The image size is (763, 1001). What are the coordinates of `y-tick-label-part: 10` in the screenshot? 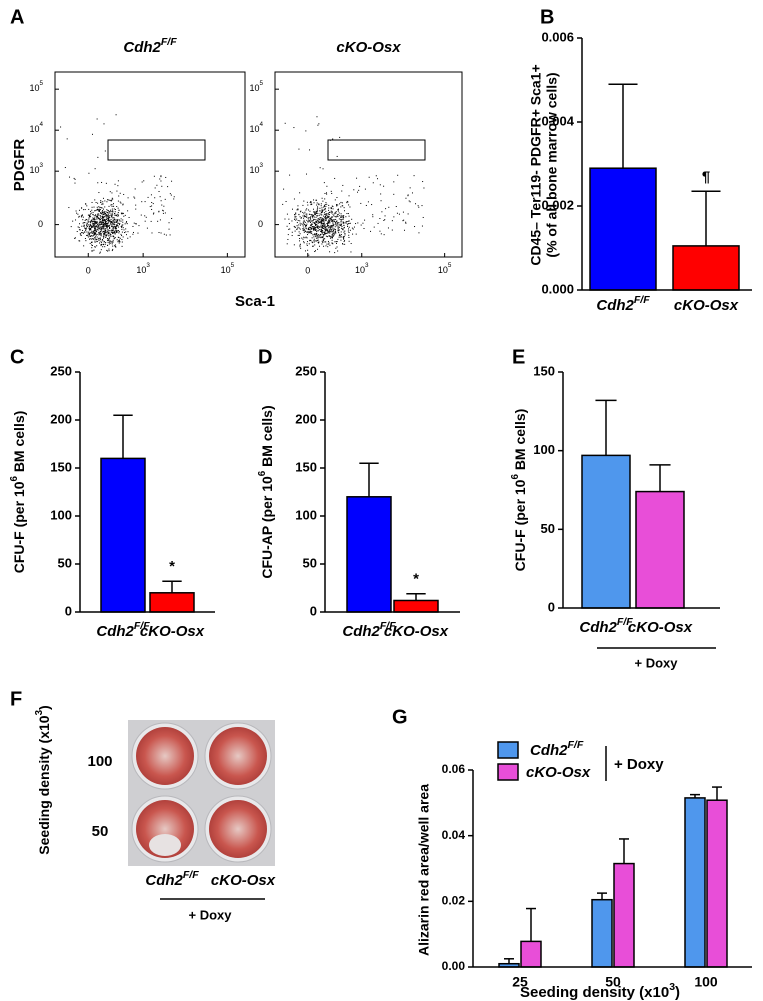 It's located at (34, 89).